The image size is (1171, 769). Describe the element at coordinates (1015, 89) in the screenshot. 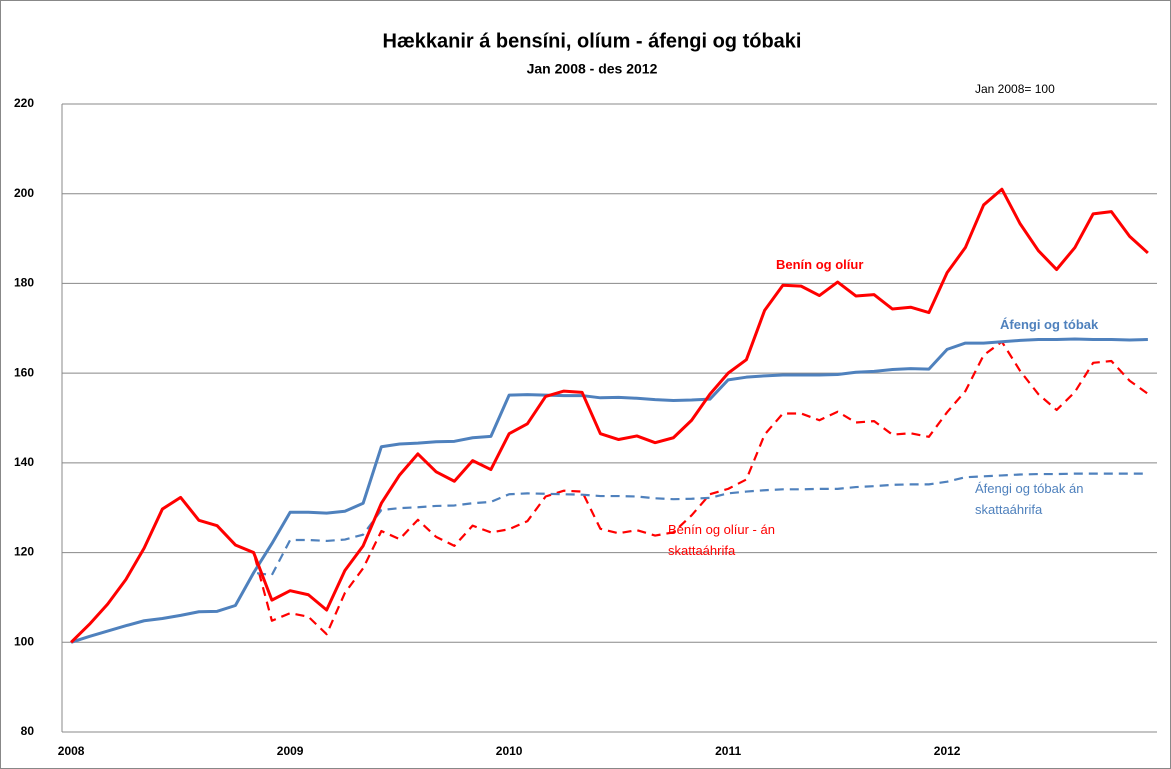

I see `annotation: Jan 2008= 100` at that location.